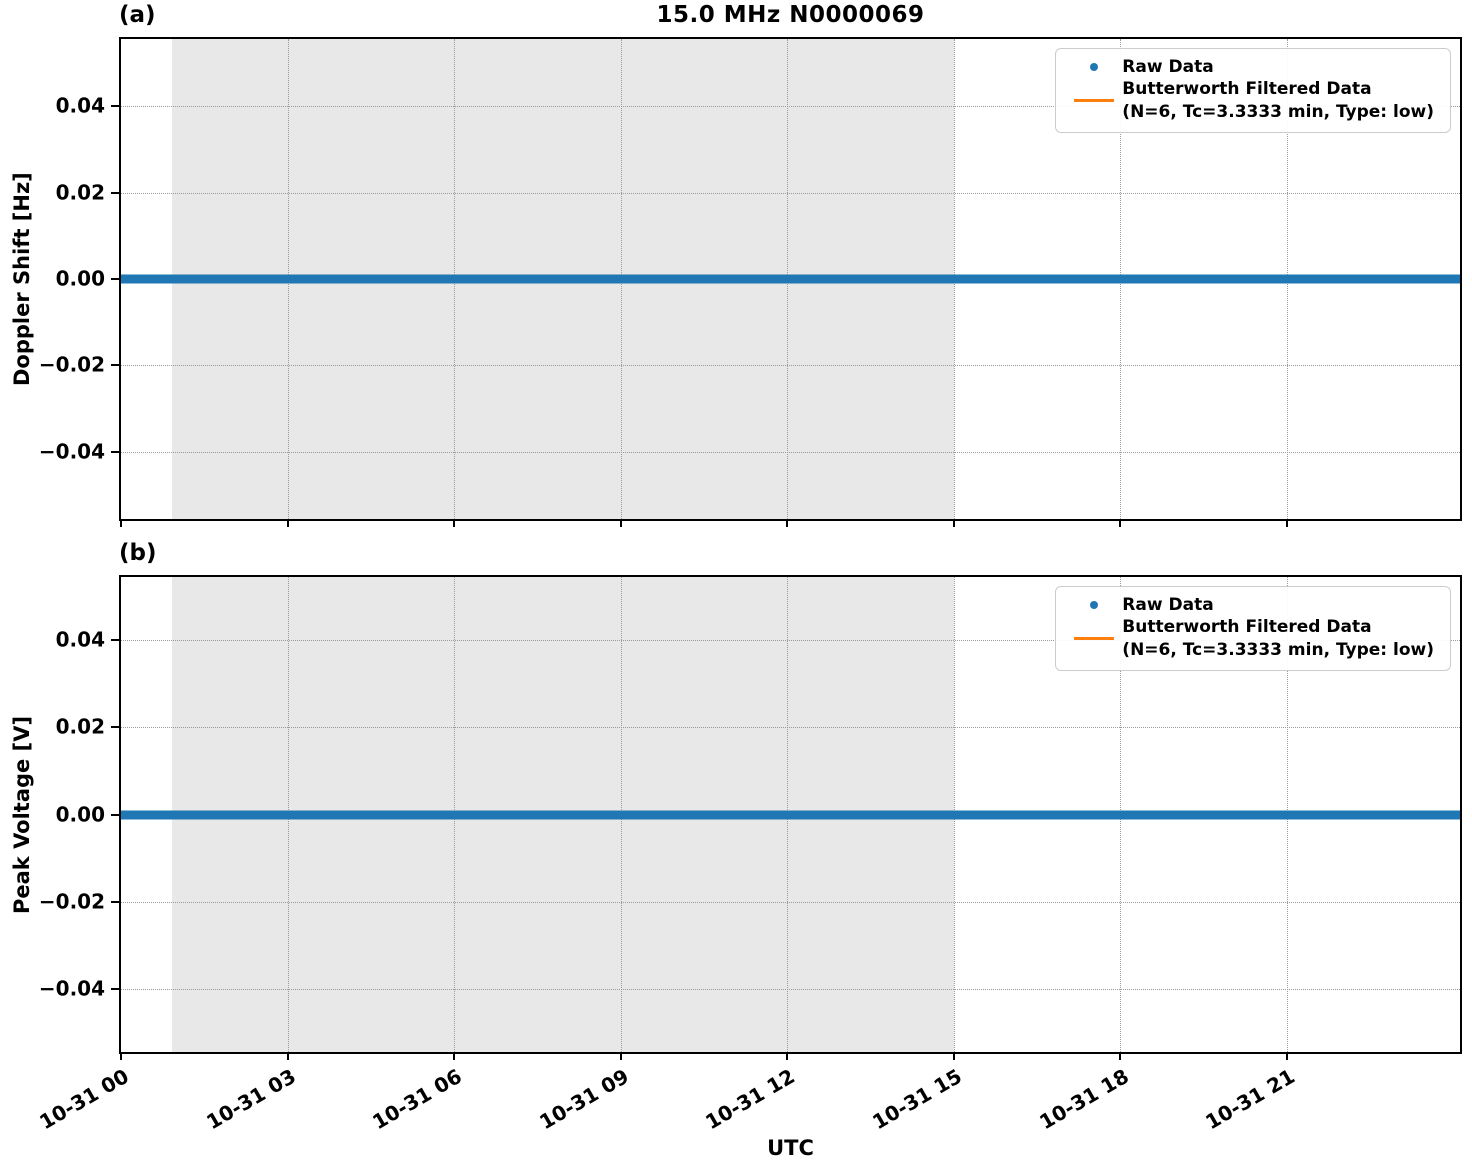 This screenshot has width=1472, height=1172. I want to click on x-tick-label: 10-31 18, so click(1083, 1099).